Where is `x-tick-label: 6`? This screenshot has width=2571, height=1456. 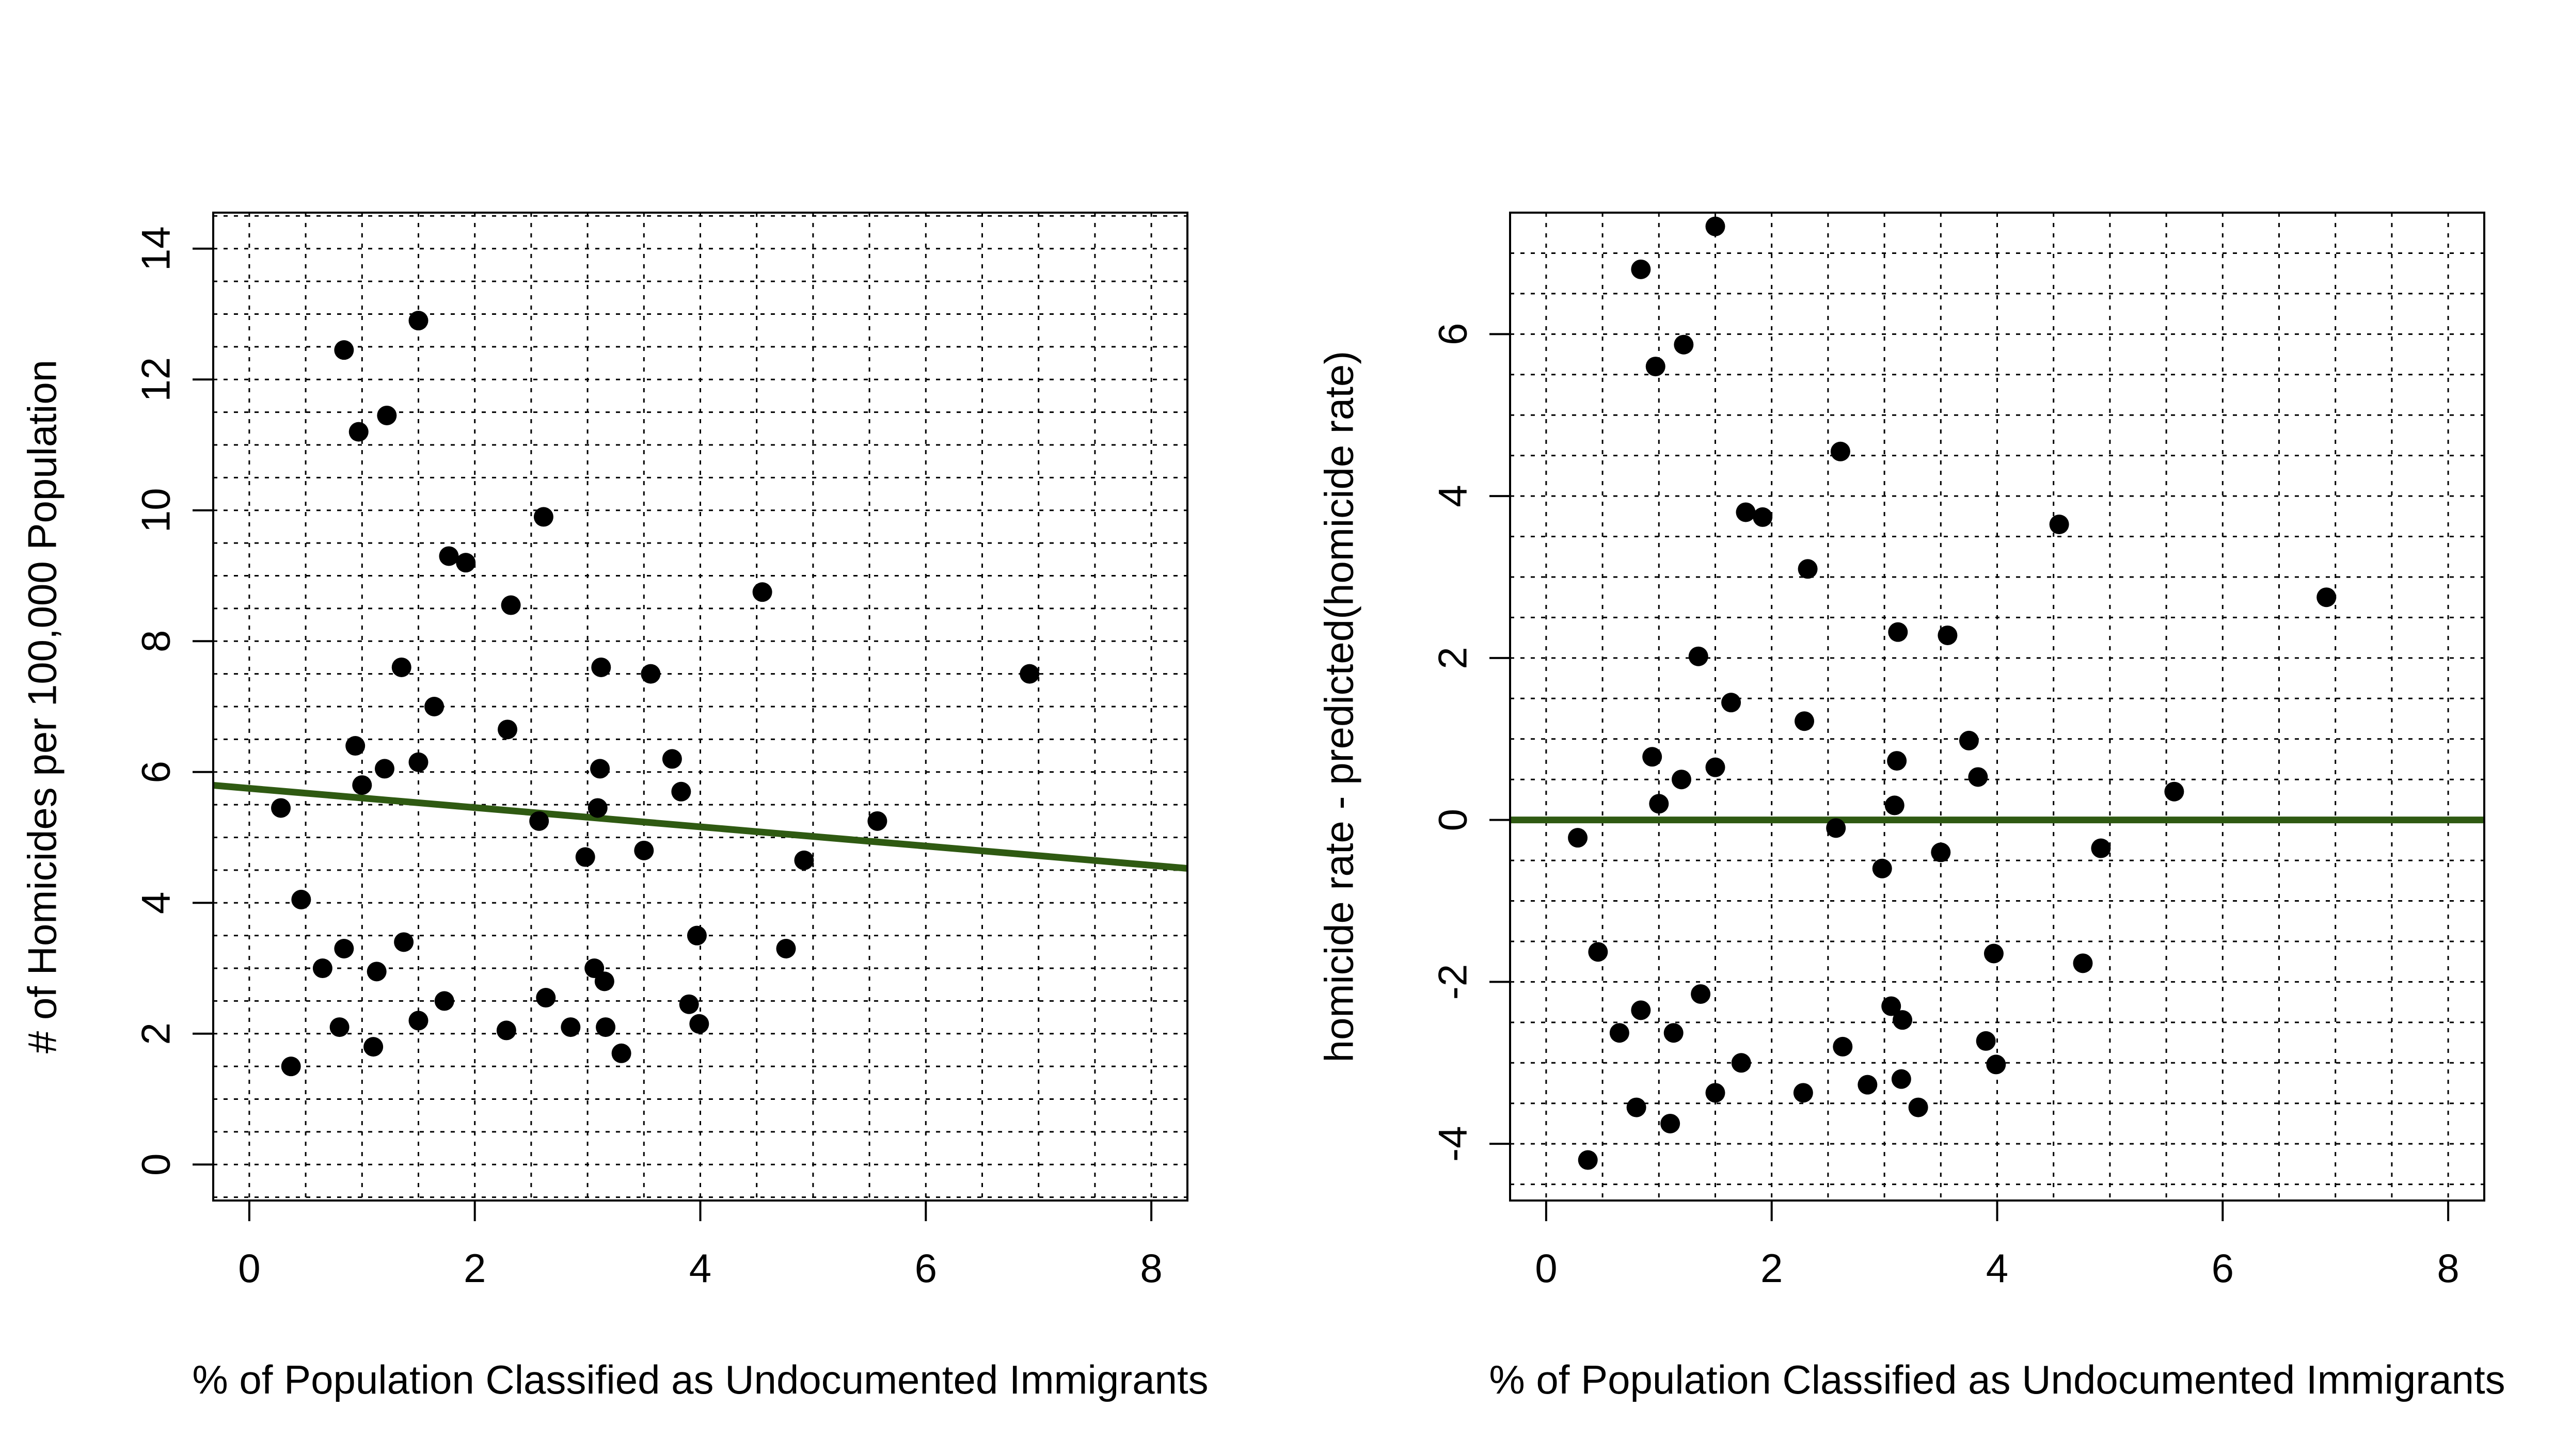
x-tick-label: 6 is located at coordinates (2223, 1268).